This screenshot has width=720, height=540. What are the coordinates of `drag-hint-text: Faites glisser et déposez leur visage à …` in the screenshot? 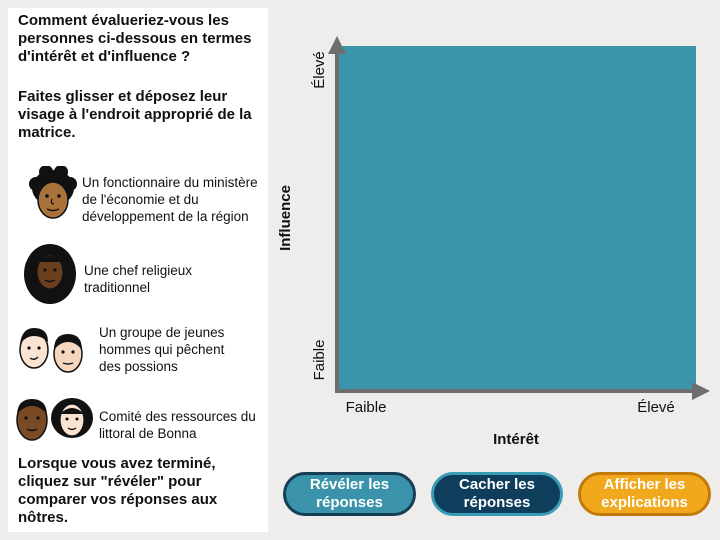 It's located at (135, 114).